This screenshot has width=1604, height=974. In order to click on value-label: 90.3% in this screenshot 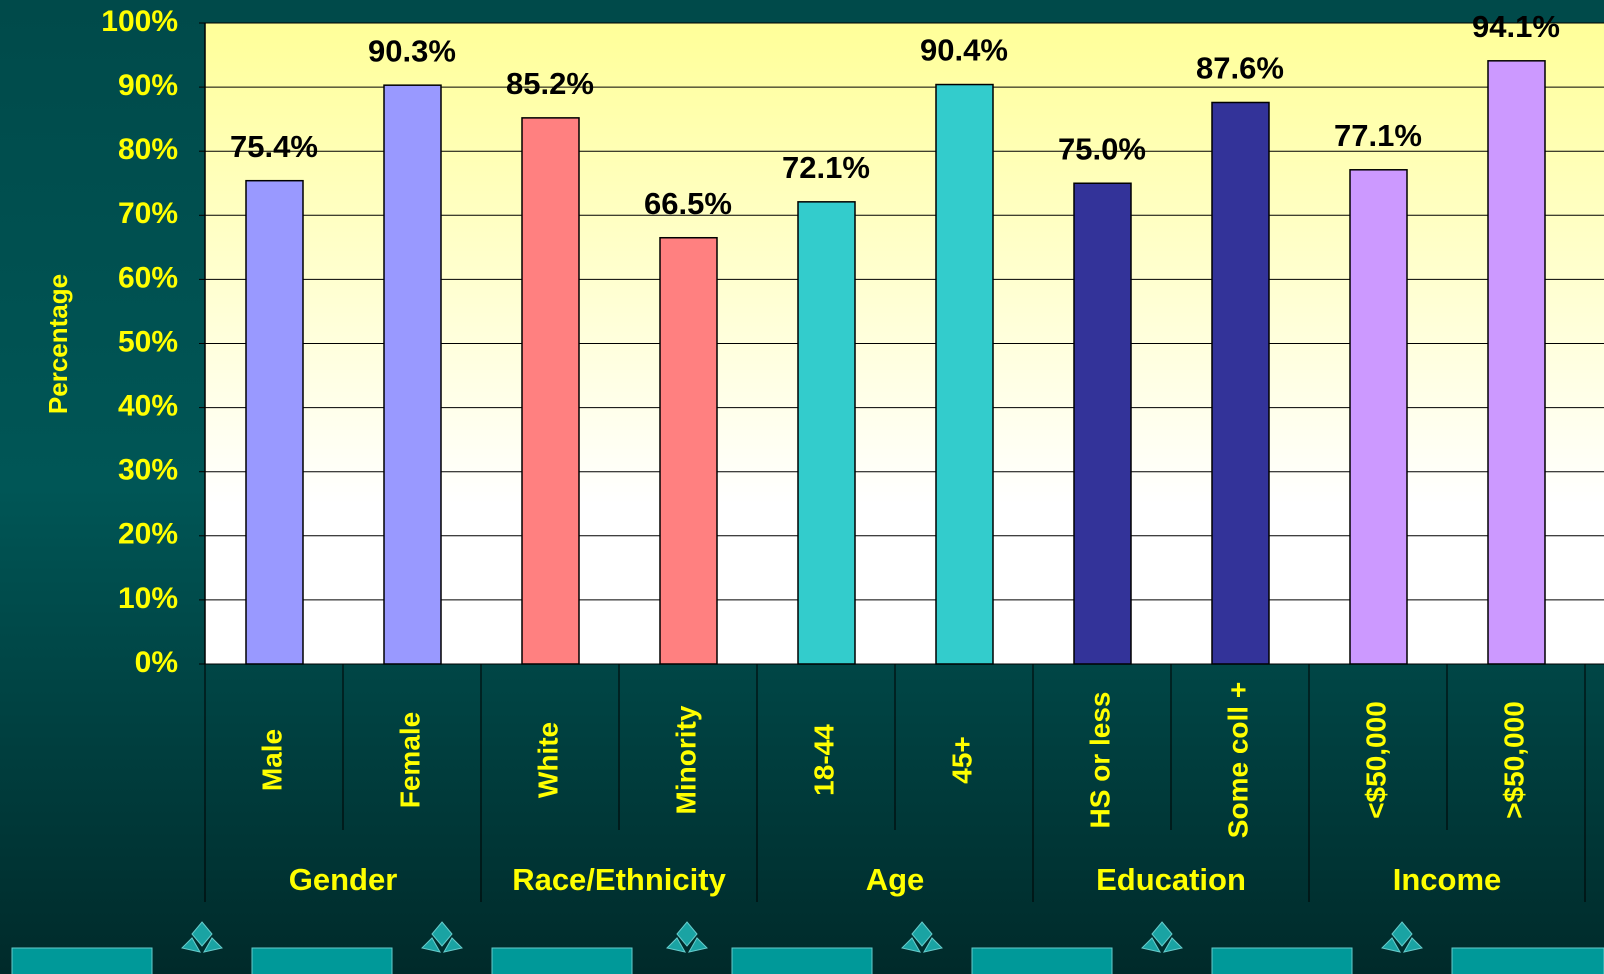, I will do `click(412, 50)`.